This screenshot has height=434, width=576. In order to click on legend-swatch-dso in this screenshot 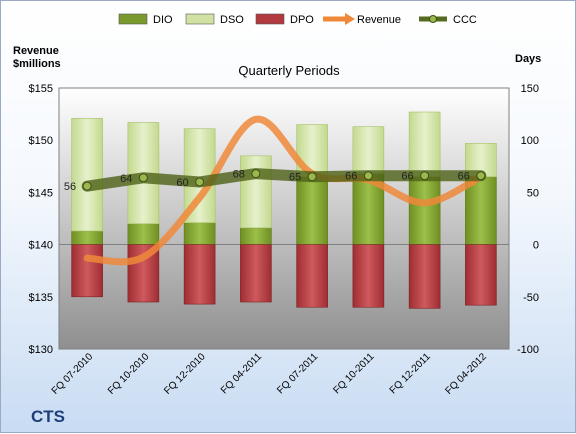, I will do `click(200, 19)`.